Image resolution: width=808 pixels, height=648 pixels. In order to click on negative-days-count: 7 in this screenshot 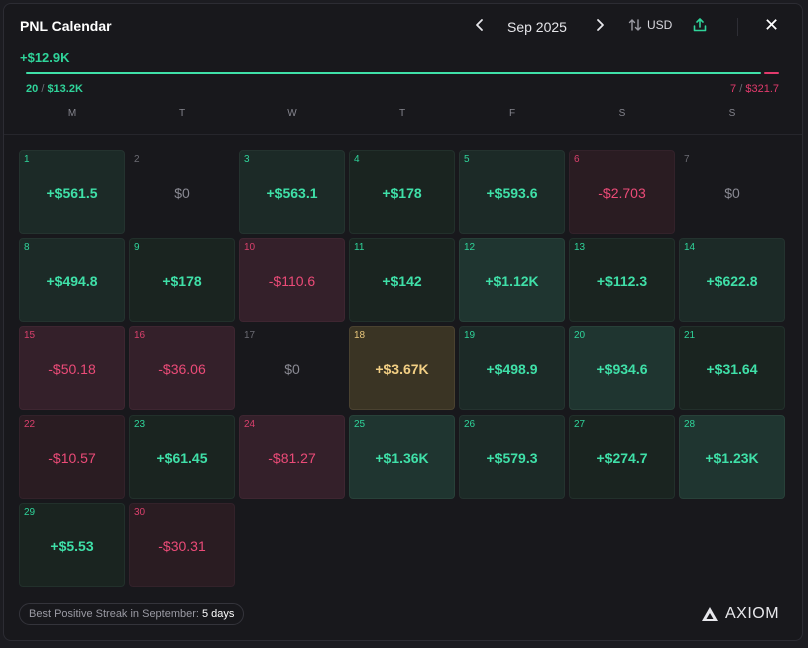, I will do `click(733, 89)`.